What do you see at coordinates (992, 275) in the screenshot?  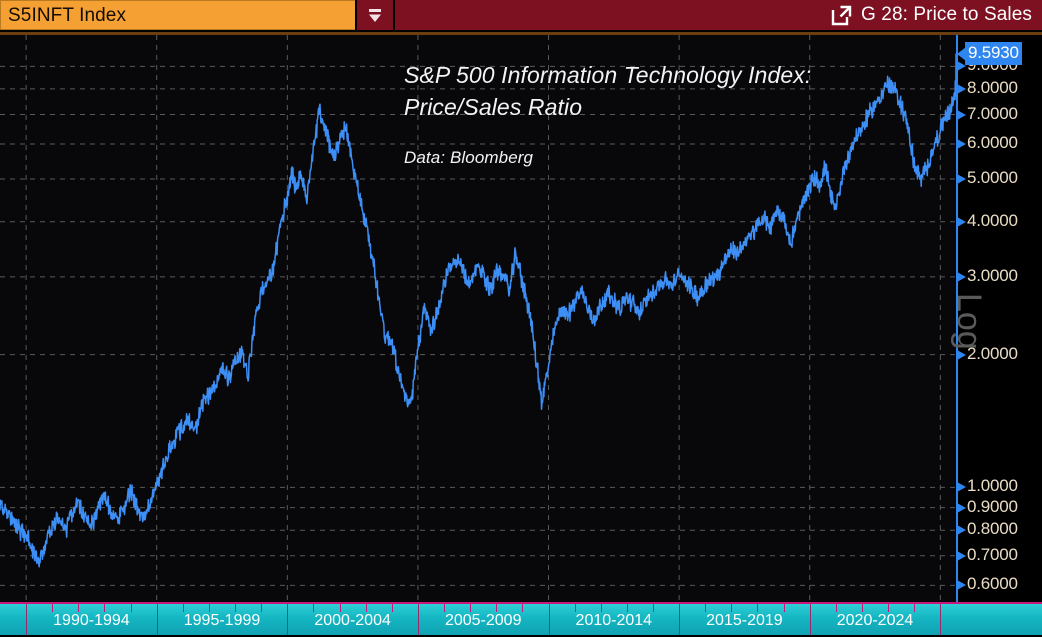 I see `y-axis-tick-label: 3.0000` at bounding box center [992, 275].